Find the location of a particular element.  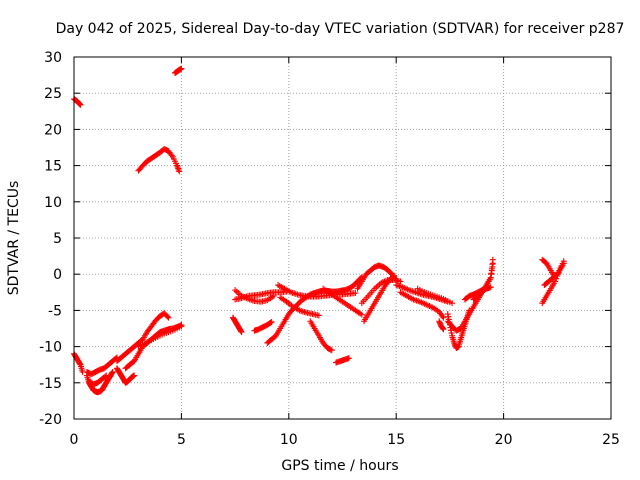

x-tick-label: 15 is located at coordinates (396, 440).